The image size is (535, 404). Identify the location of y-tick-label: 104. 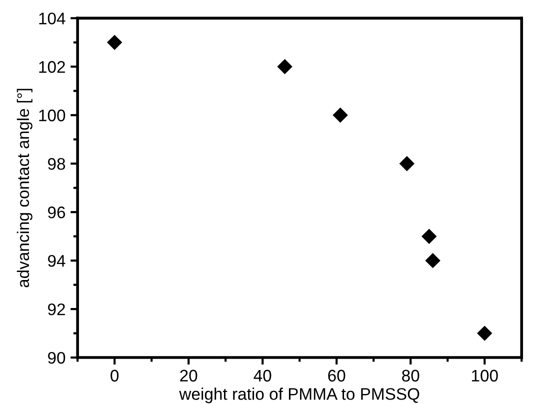
(52, 18).